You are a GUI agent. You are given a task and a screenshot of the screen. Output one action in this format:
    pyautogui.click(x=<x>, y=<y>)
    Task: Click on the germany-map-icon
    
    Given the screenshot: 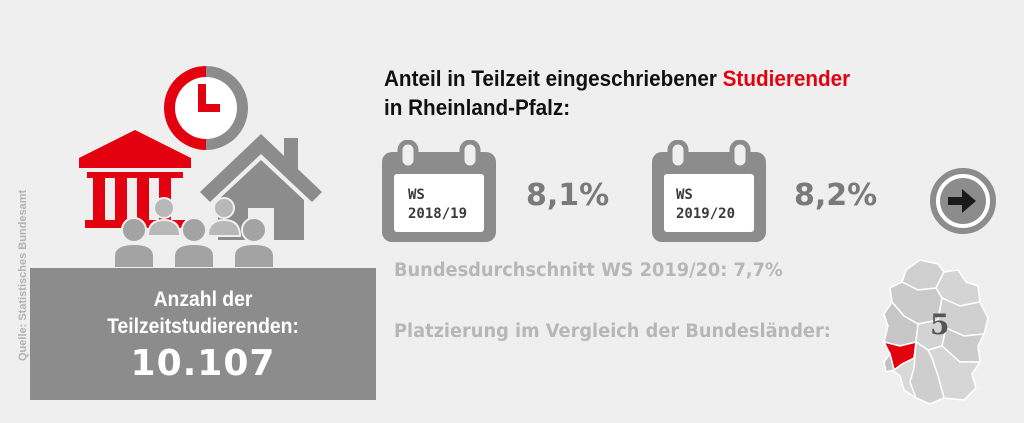 What is the action you would take?
    pyautogui.click(x=935, y=332)
    